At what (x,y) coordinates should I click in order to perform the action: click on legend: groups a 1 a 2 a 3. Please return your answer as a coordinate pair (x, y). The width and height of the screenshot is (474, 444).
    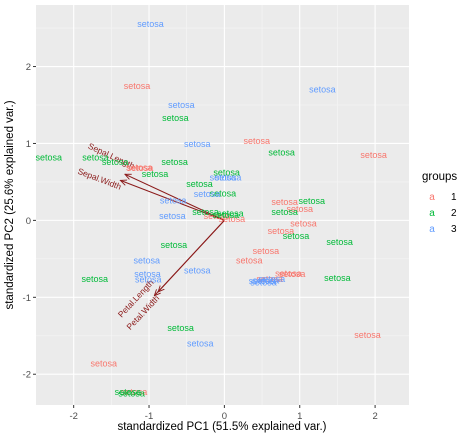
    Looking at the image, I should click on (439, 203).